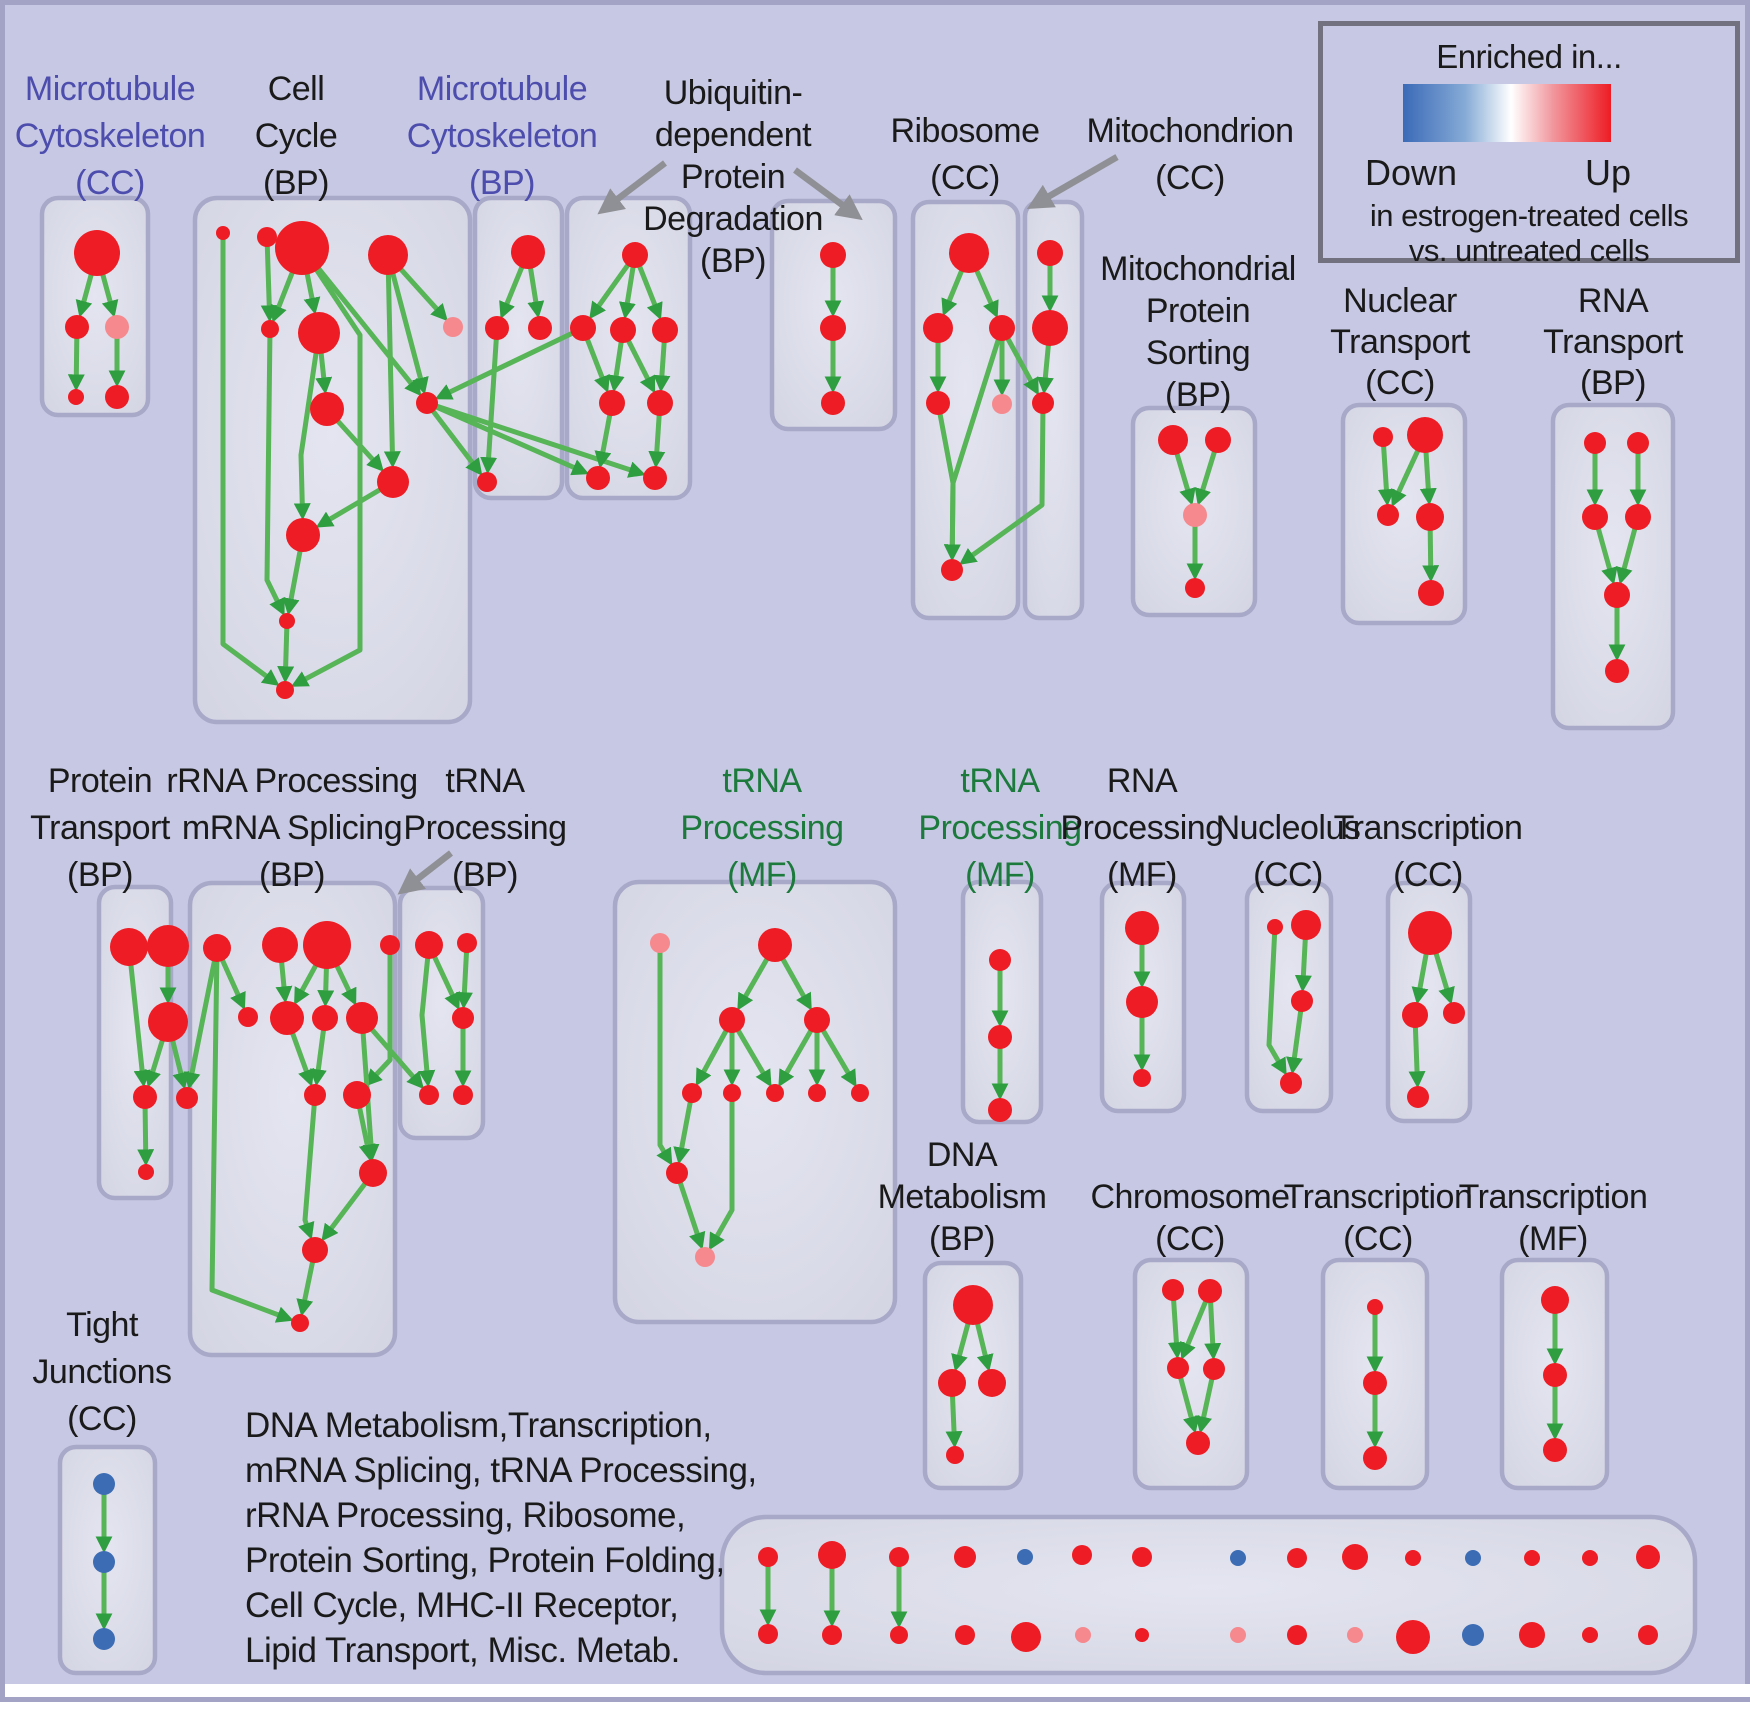 The width and height of the screenshot is (1750, 1715). What do you see at coordinates (502, 89) in the screenshot?
I see `cluster-label-microtubule-bp-line-1: Microtubule` at bounding box center [502, 89].